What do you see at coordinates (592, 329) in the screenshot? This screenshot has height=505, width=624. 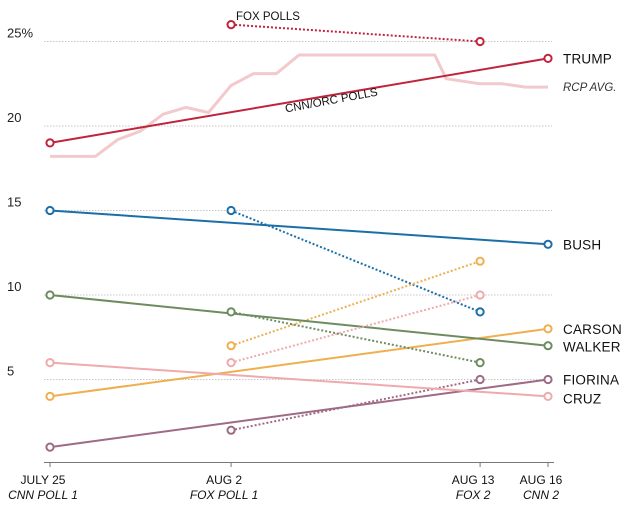 I see `carson-label: CARSON` at bounding box center [592, 329].